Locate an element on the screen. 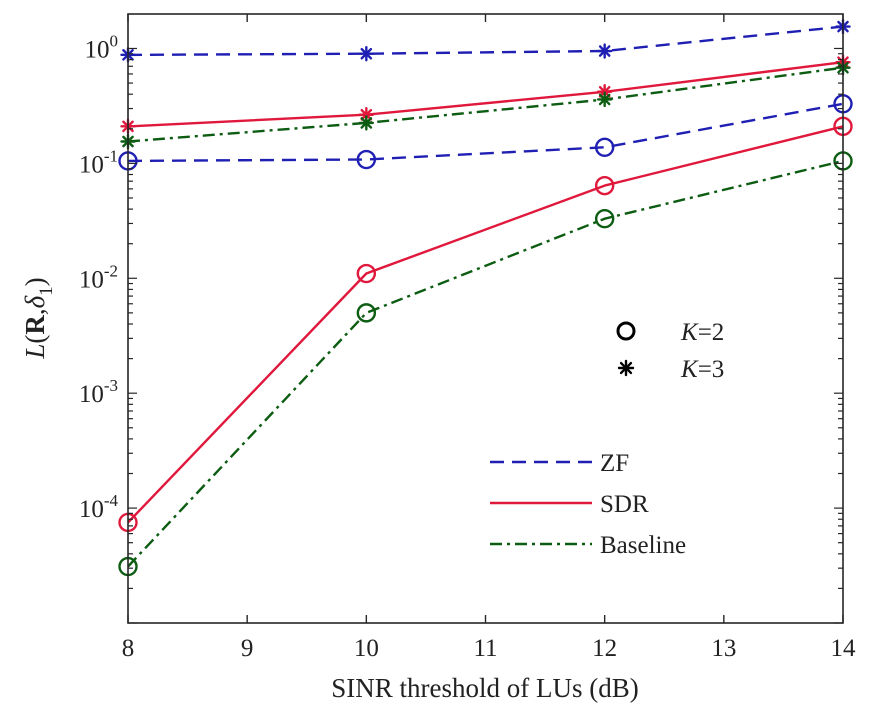 This screenshot has width=886, height=710. legend-marker-entry: K=3 is located at coordinates (670, 369).